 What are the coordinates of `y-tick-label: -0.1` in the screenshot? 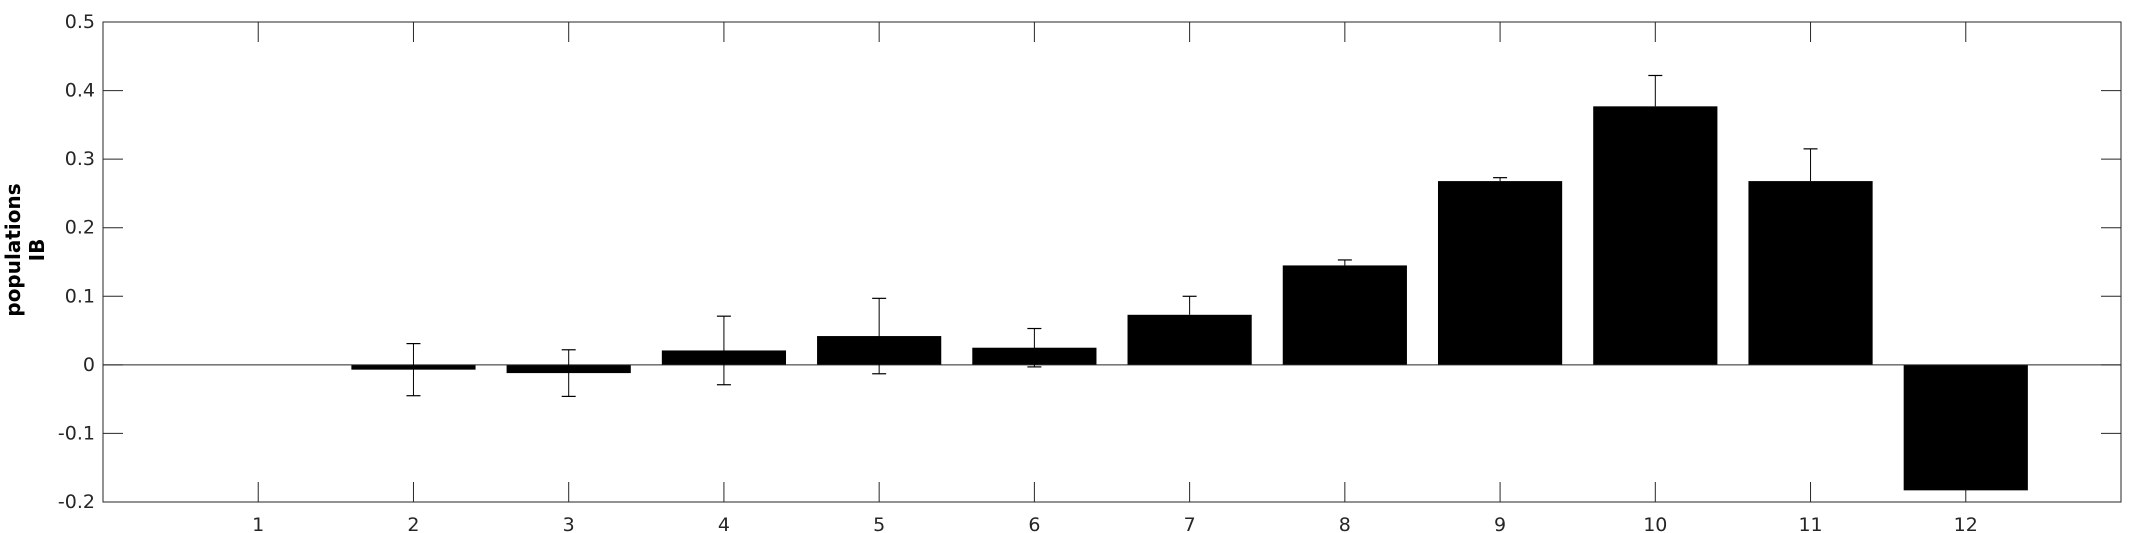 It's located at (76, 433).